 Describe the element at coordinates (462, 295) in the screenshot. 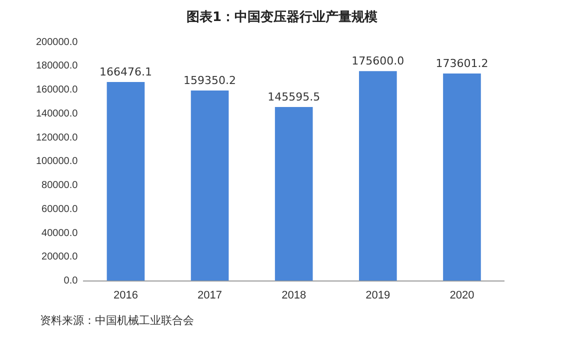

I see `x-tick-label: 2020` at that location.